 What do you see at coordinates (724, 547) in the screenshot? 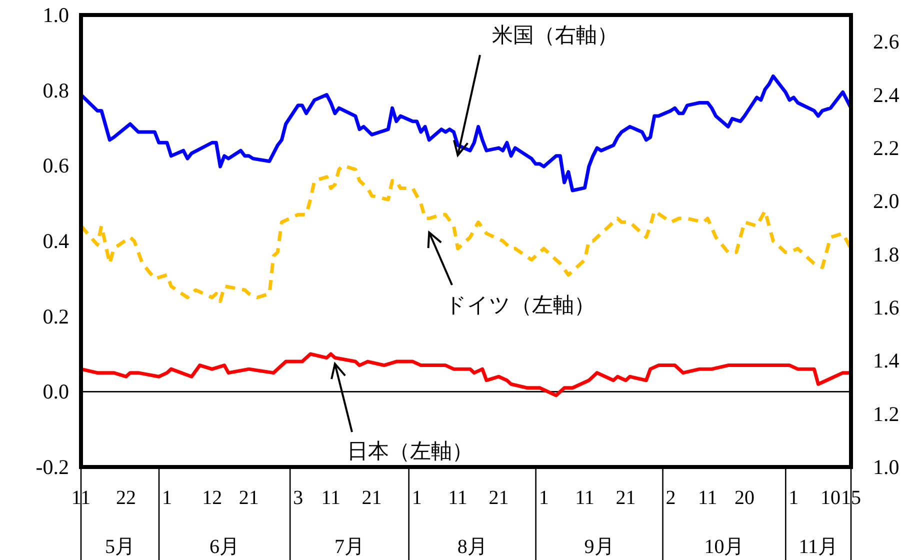
I see `text: 10月` at bounding box center [724, 547].